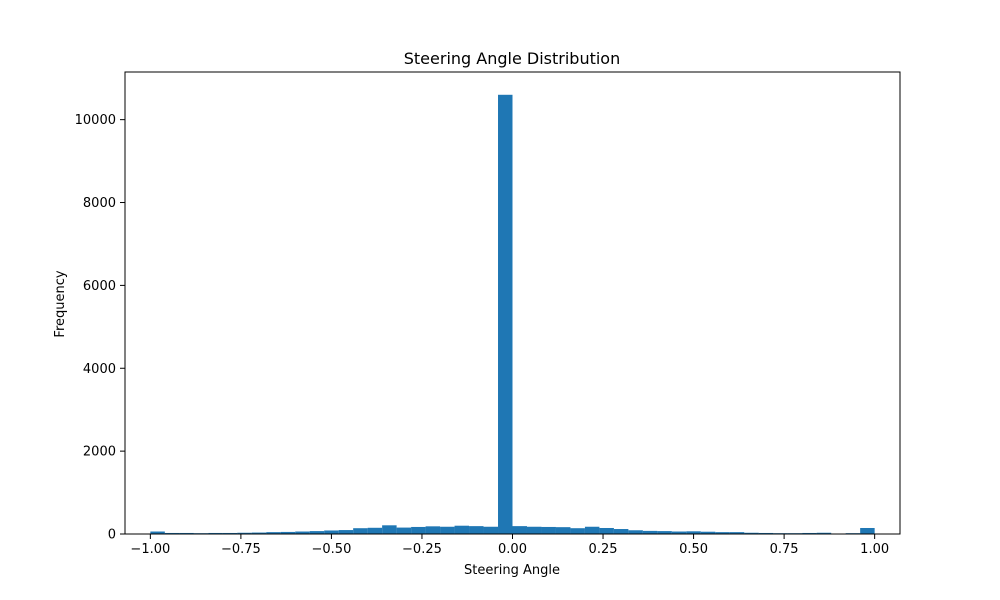  I want to click on x-tick-label: 0.25, so click(603, 549).